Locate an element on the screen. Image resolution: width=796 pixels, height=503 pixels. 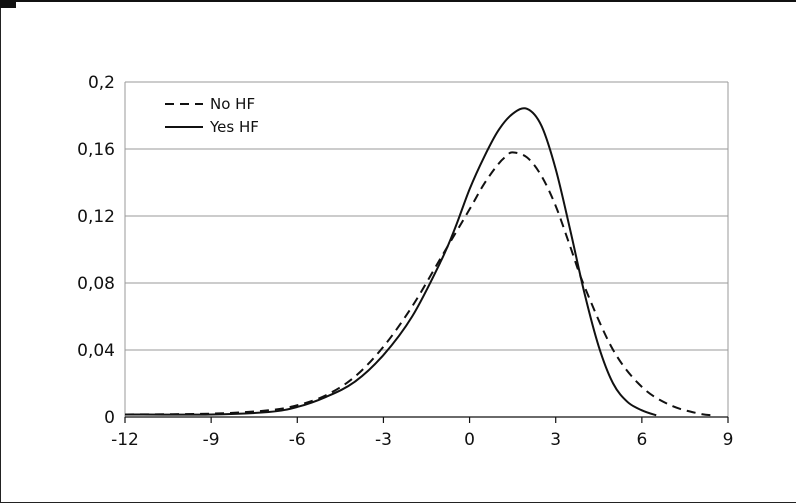
legend-label-no-hf: No HF is located at coordinates (232, 104).